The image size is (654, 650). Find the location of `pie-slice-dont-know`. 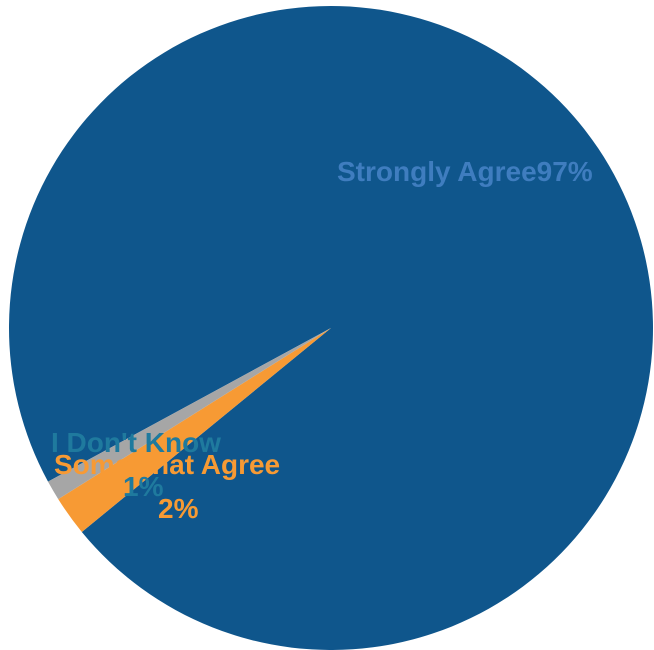

pie-slice-dont-know is located at coordinates (190, 414).